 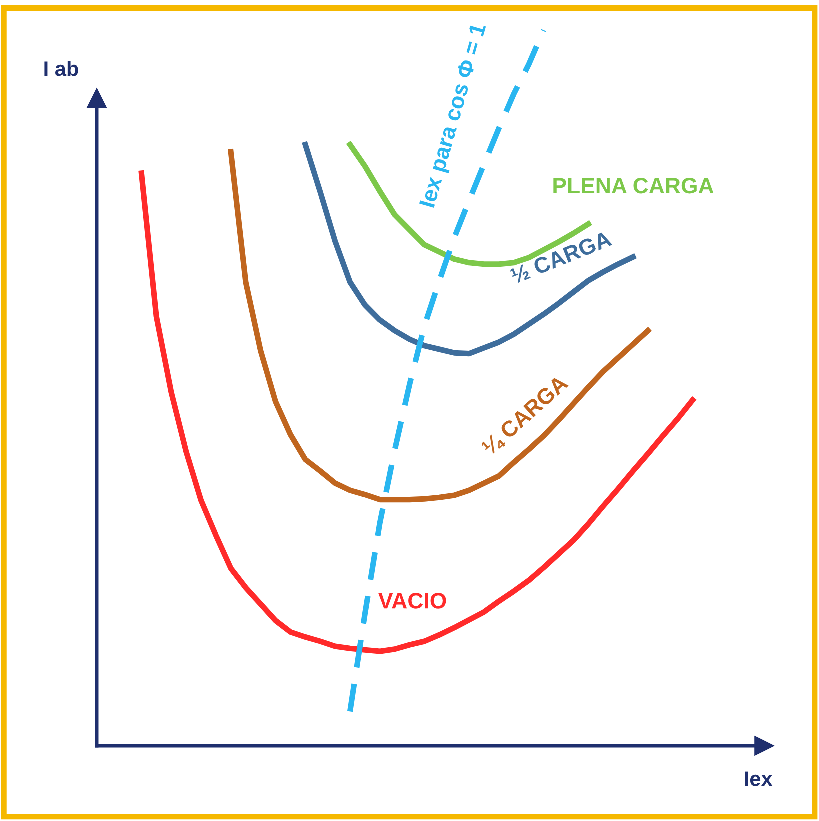 What do you see at coordinates (759, 779) in the screenshot?
I see `x-axis-title: Iex` at bounding box center [759, 779].